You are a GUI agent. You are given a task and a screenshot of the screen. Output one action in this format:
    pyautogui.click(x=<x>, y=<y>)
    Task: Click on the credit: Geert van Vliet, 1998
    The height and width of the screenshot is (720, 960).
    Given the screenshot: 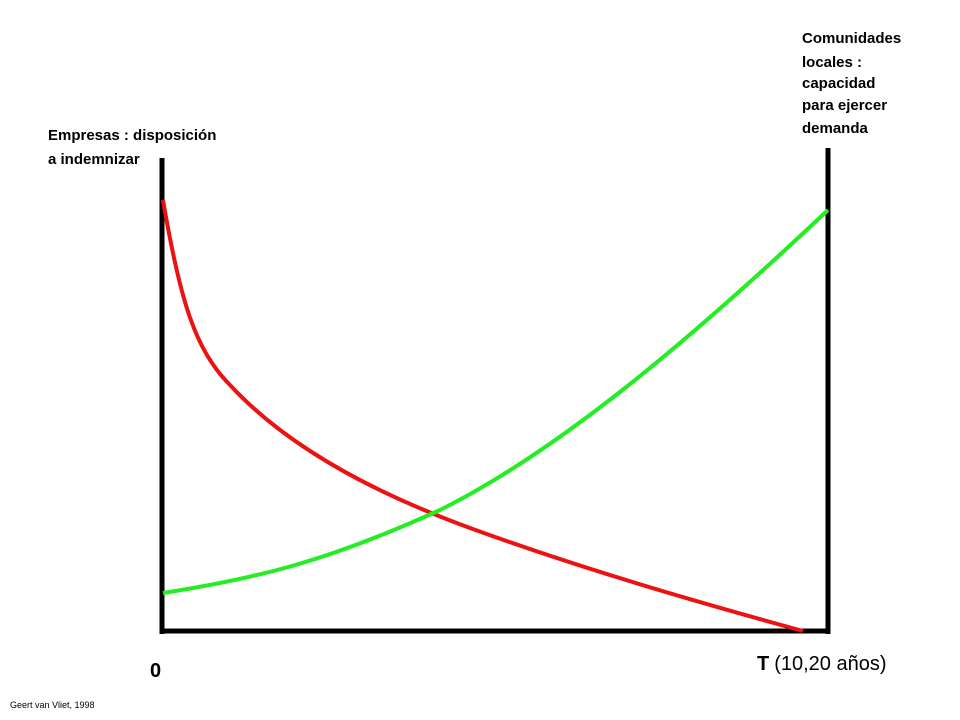 What is the action you would take?
    pyautogui.click(x=52, y=705)
    